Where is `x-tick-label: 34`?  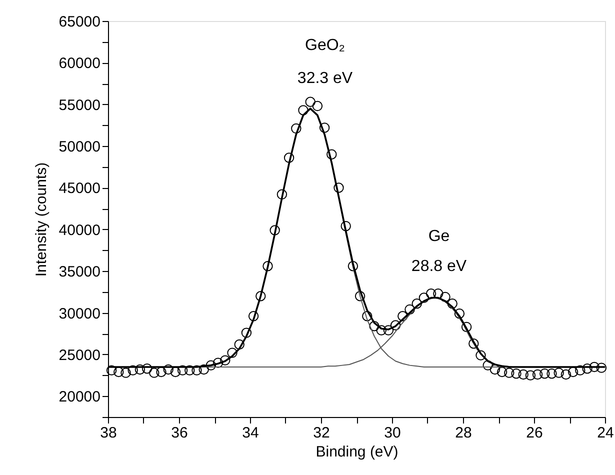 x-tick-label: 34 is located at coordinates (250, 433).